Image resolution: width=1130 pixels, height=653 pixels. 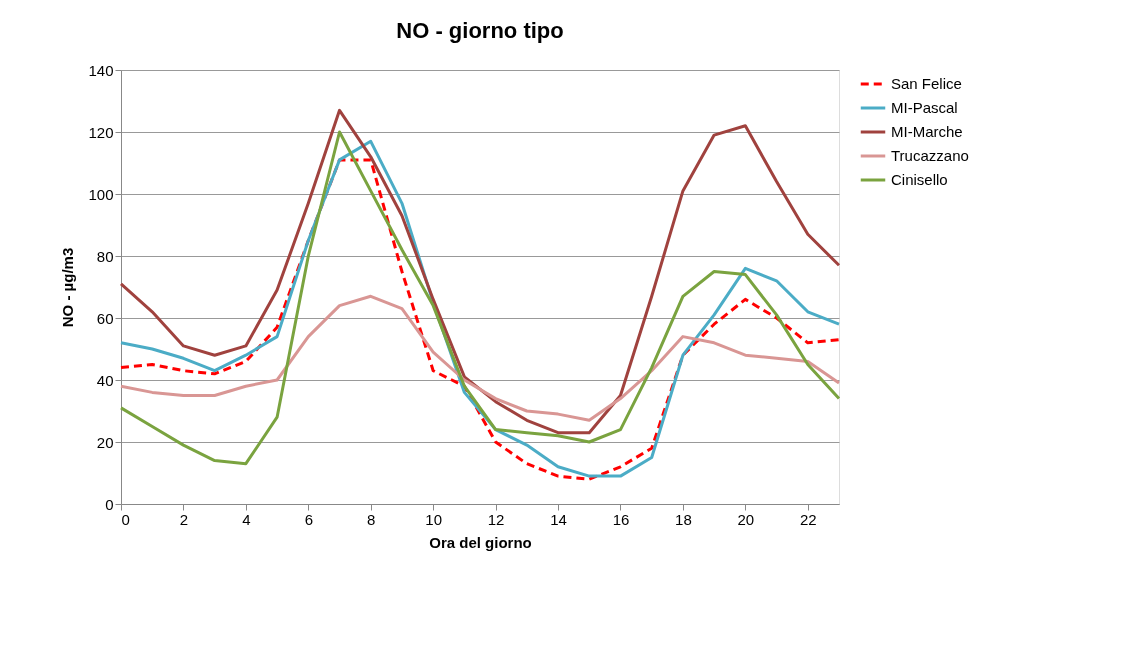 What do you see at coordinates (927, 131) in the screenshot?
I see `legend-label: MI-Marche` at bounding box center [927, 131].